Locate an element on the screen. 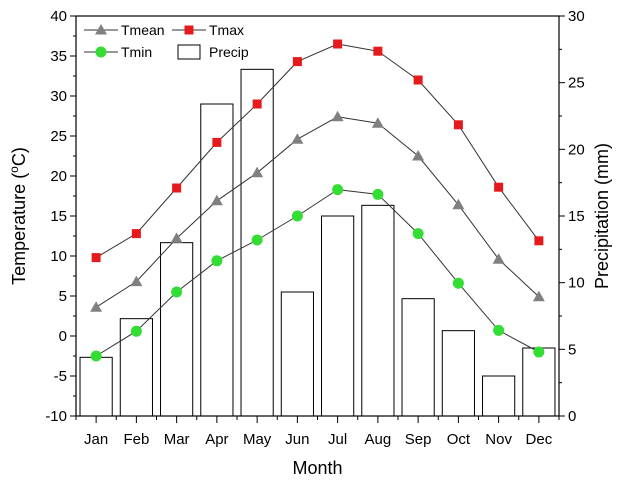 Image resolution: width=618 pixels, height=481 pixels. x-tick-label: May is located at coordinates (257, 439).